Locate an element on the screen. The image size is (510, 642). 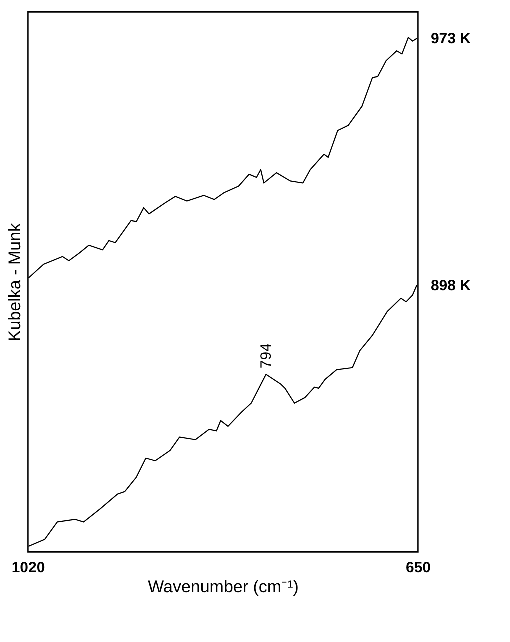
annotation: 794 is located at coordinates (267, 356).